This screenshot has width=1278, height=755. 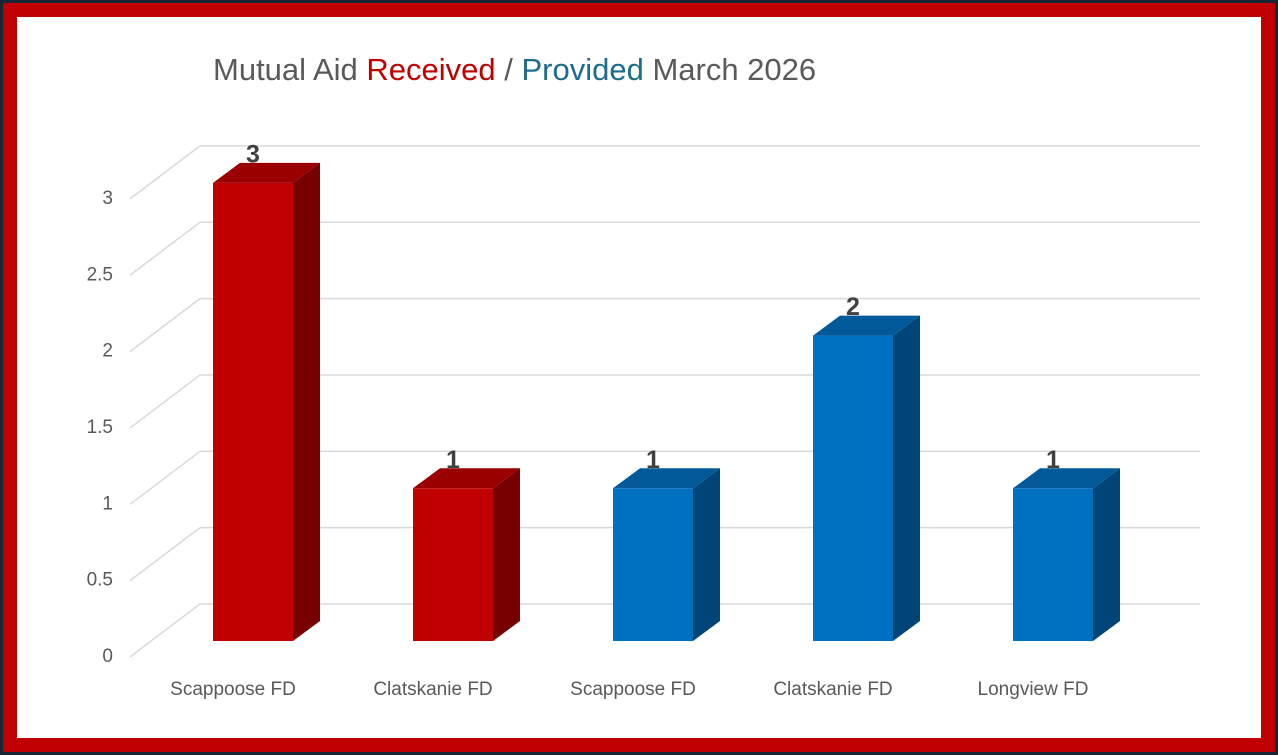 What do you see at coordinates (582, 69) in the screenshot?
I see `title-part: Provided` at bounding box center [582, 69].